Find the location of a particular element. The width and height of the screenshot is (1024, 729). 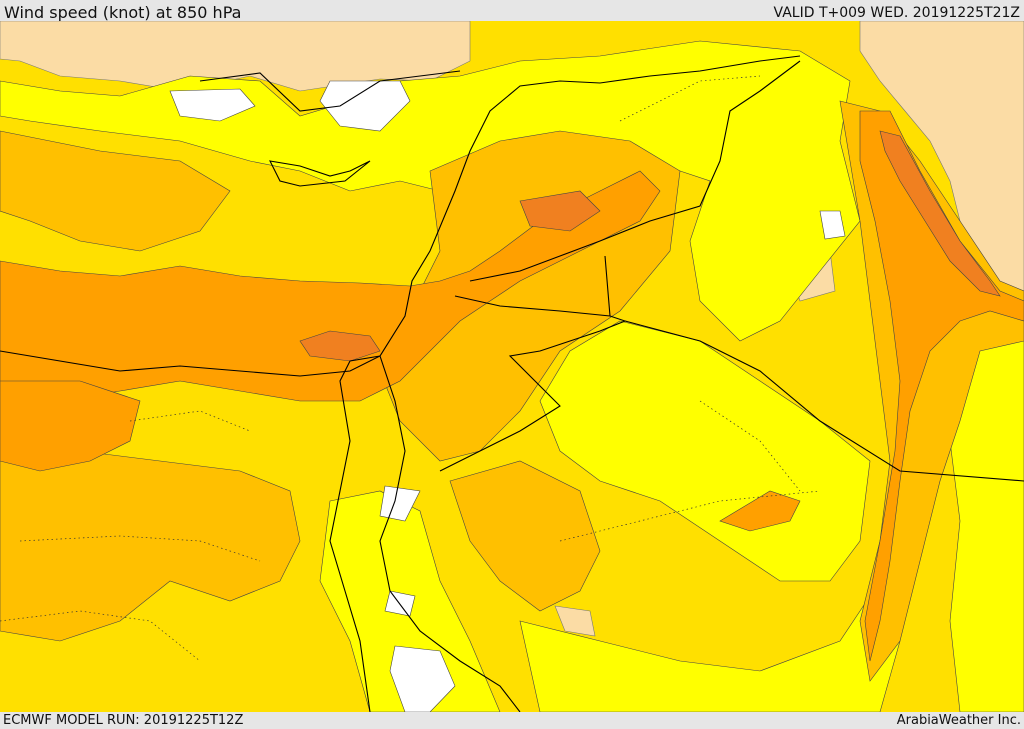

moderate-wind-med-north is located at coordinates (115, 191).